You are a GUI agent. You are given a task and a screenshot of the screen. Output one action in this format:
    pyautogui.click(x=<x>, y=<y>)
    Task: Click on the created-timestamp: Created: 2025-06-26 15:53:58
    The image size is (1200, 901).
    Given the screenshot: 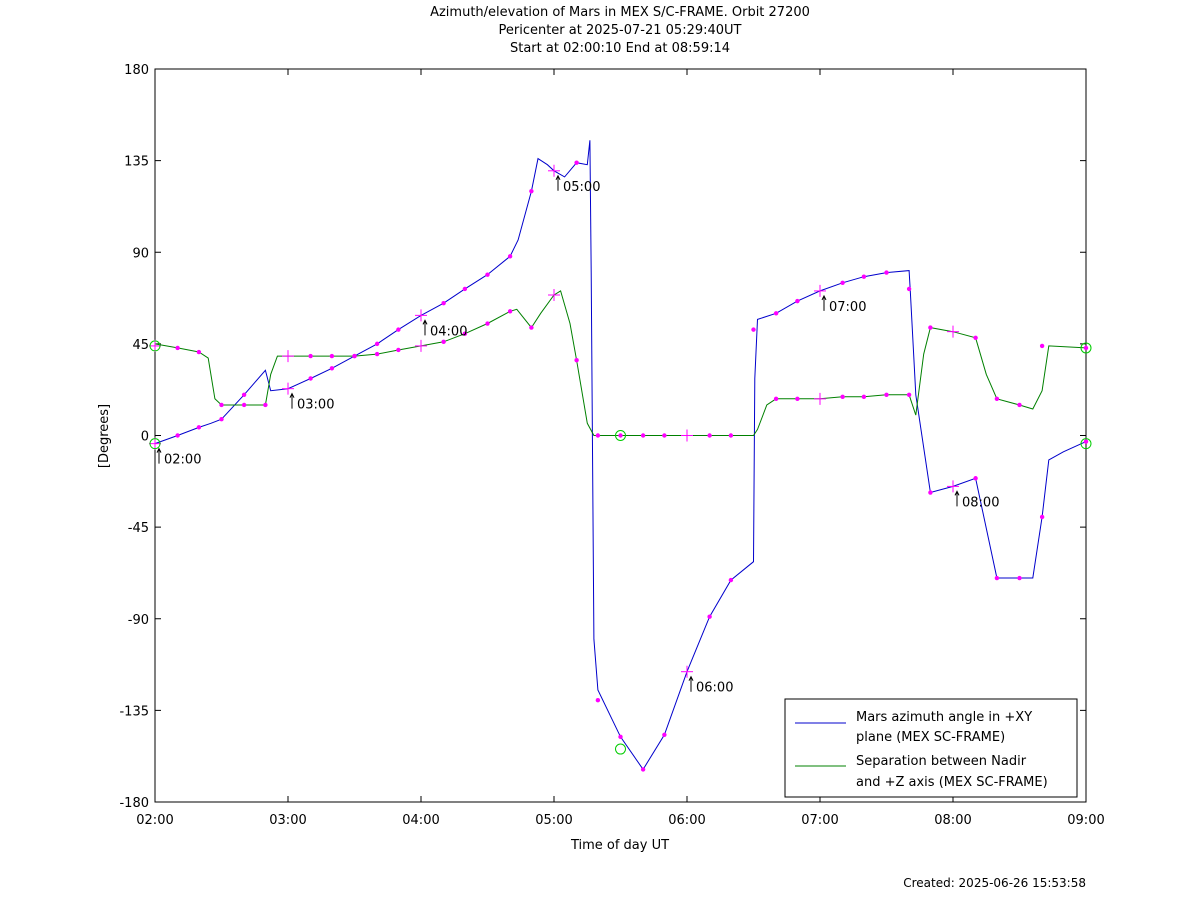 What is the action you would take?
    pyautogui.click(x=994, y=883)
    